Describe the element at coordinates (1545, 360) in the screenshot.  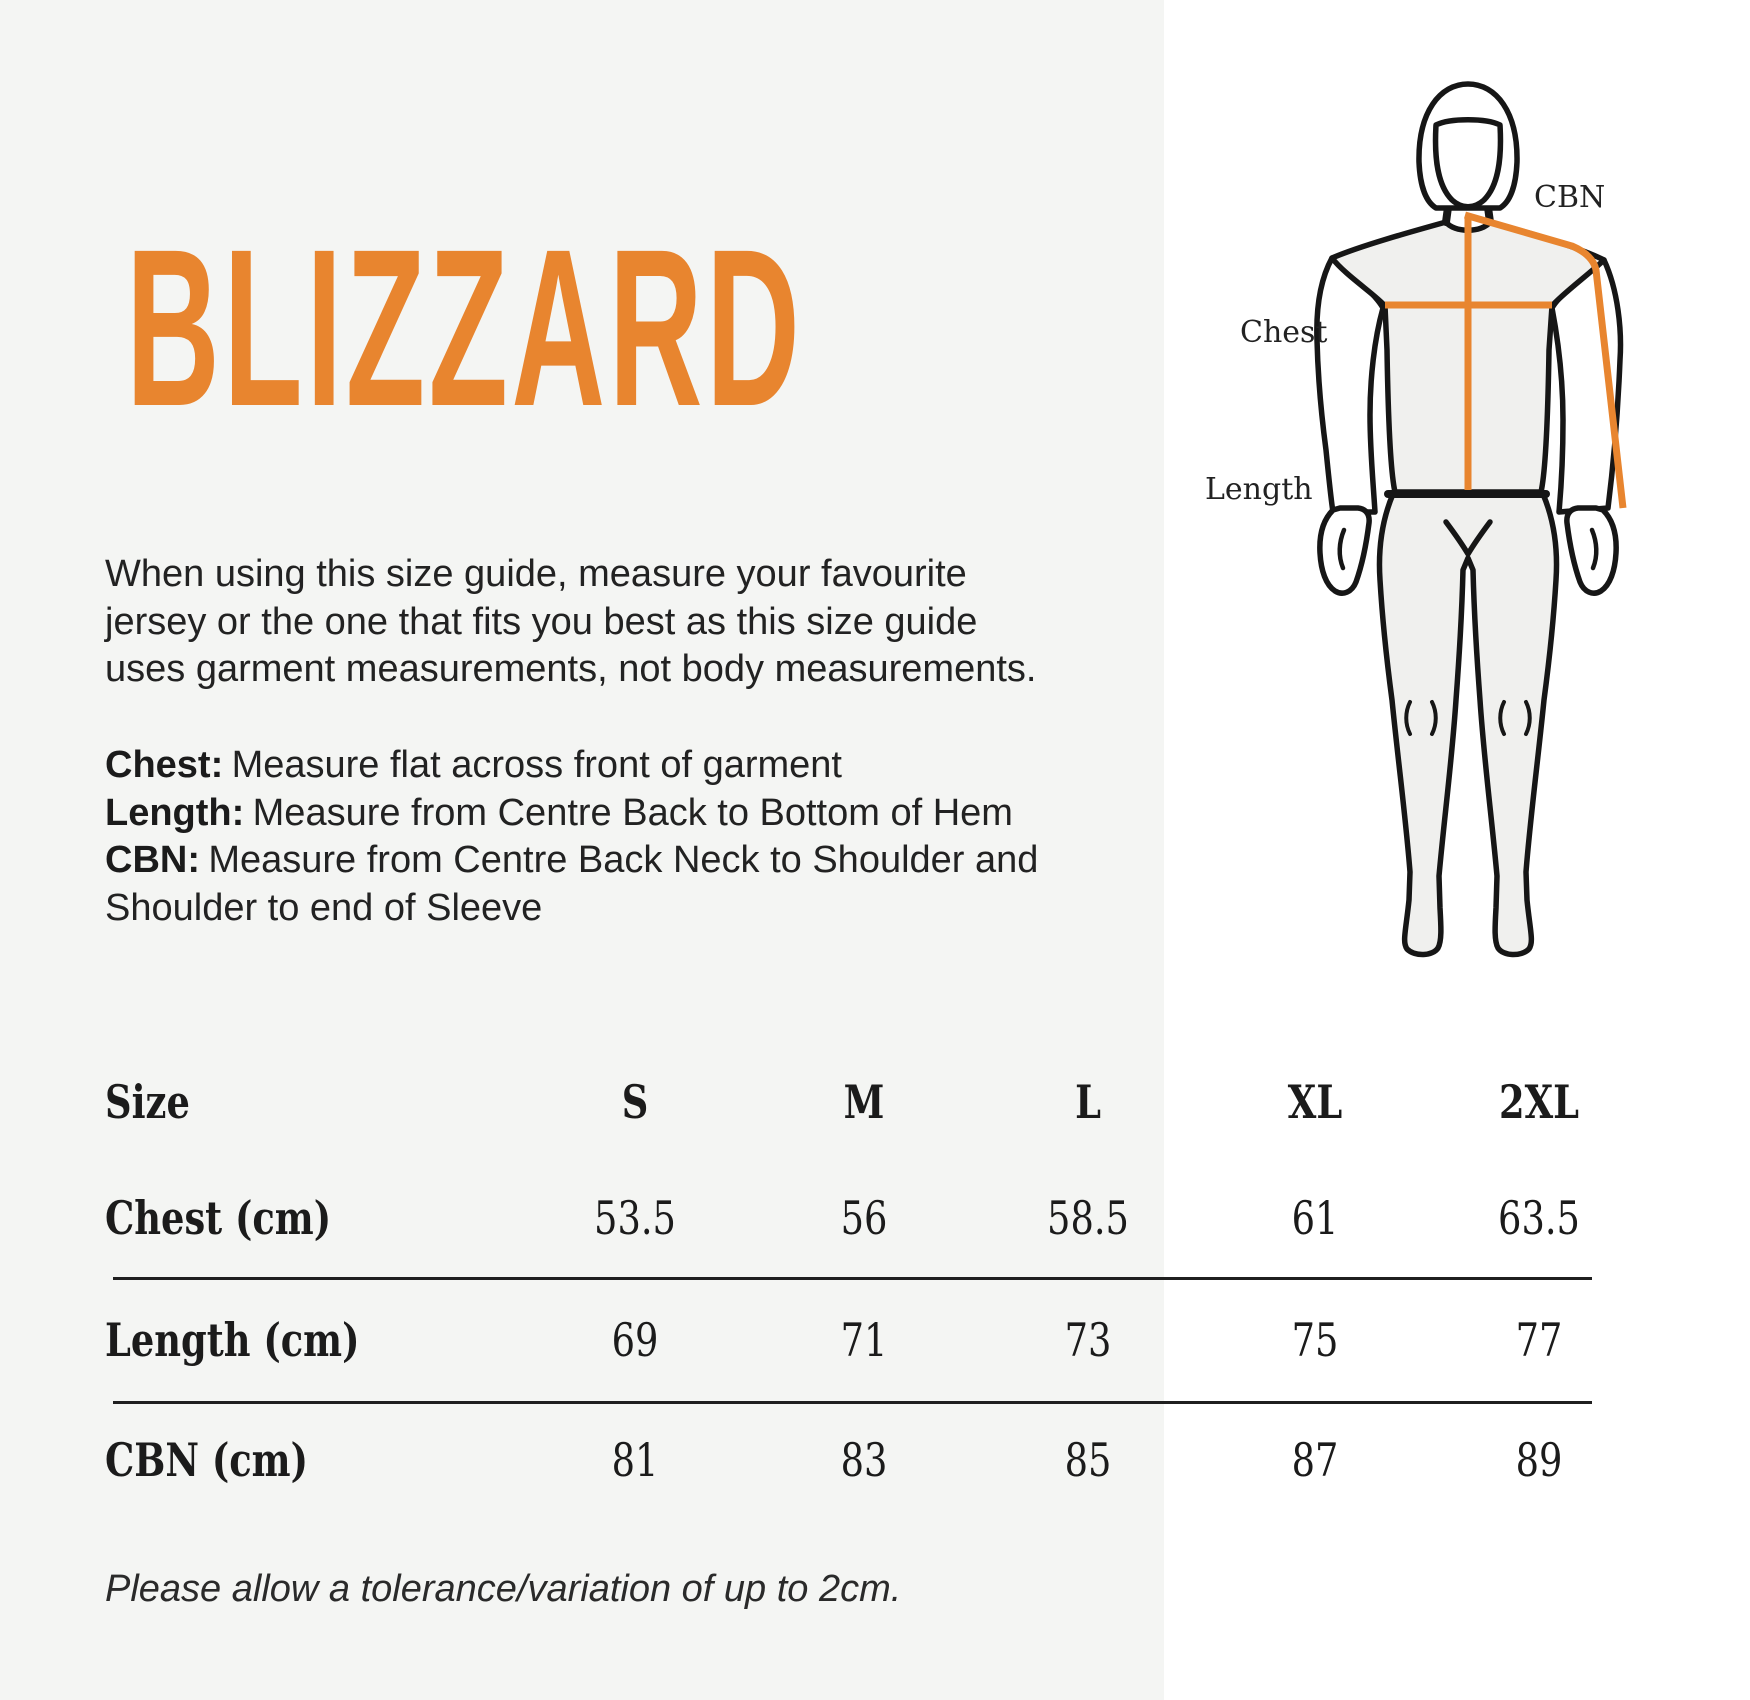
I see `cbn-measure-line` at that location.